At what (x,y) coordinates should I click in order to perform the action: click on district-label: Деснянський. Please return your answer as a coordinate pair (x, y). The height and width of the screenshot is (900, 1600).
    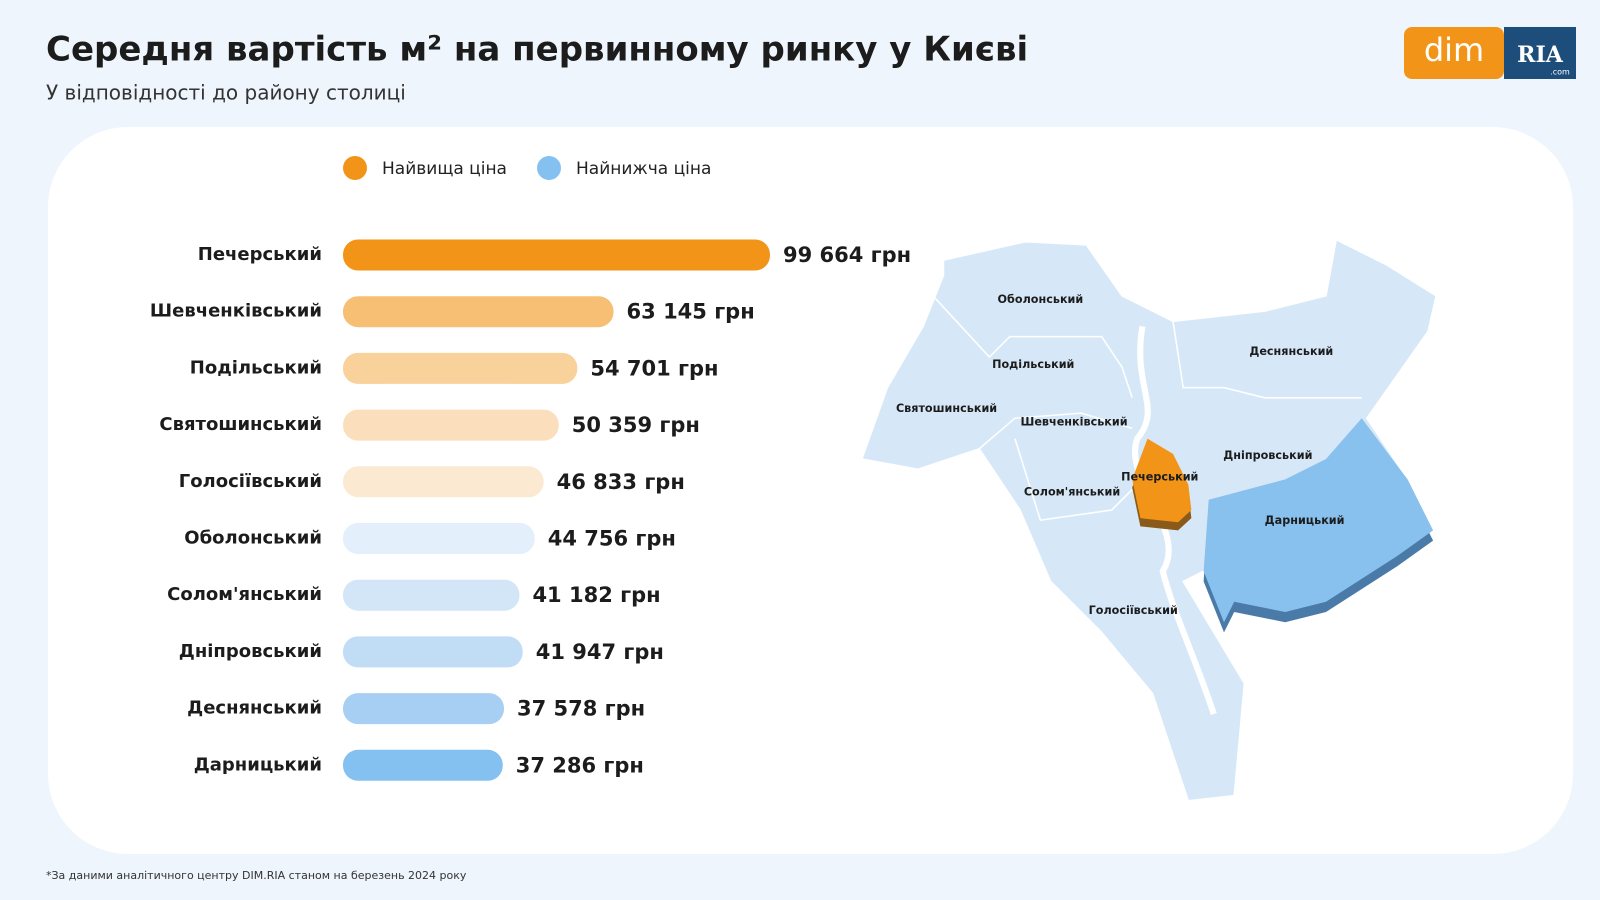
    Looking at the image, I should click on (1291, 351).